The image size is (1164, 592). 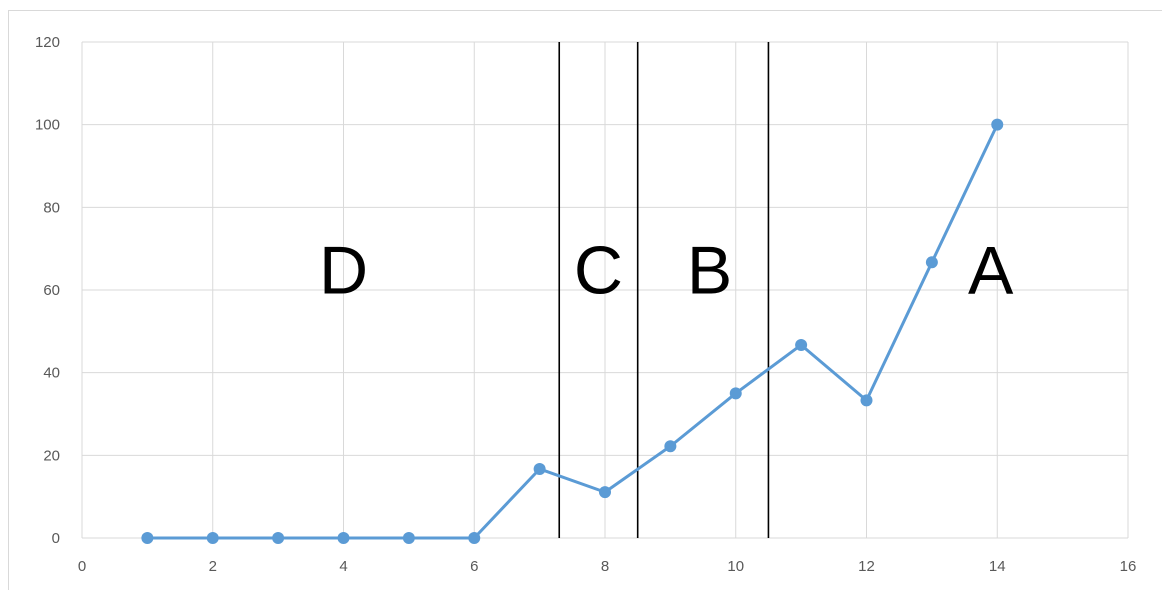 What do you see at coordinates (991, 270) in the screenshot?
I see `region-label: A` at bounding box center [991, 270].